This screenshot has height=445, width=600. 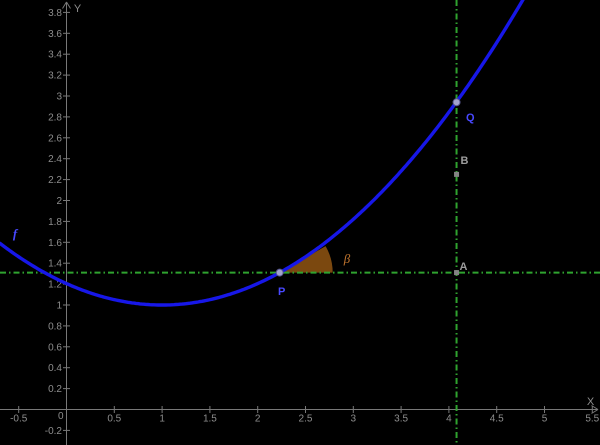 I want to click on point-B, so click(x=457, y=174).